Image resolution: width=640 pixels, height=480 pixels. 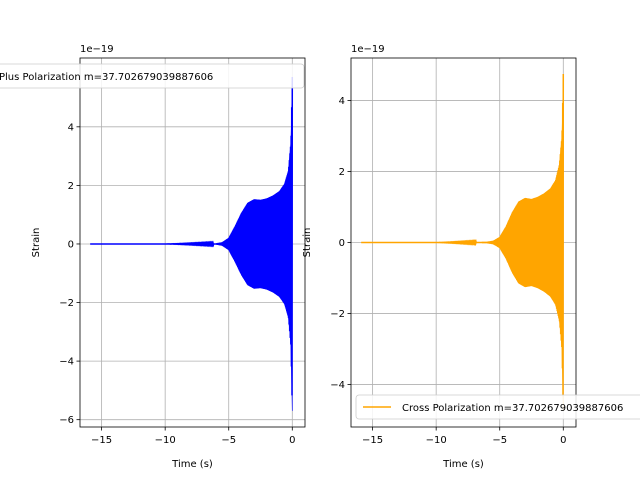 What do you see at coordinates (106, 77) in the screenshot?
I see `legend-label: Plus Polarization m=37.702679039887606` at bounding box center [106, 77].